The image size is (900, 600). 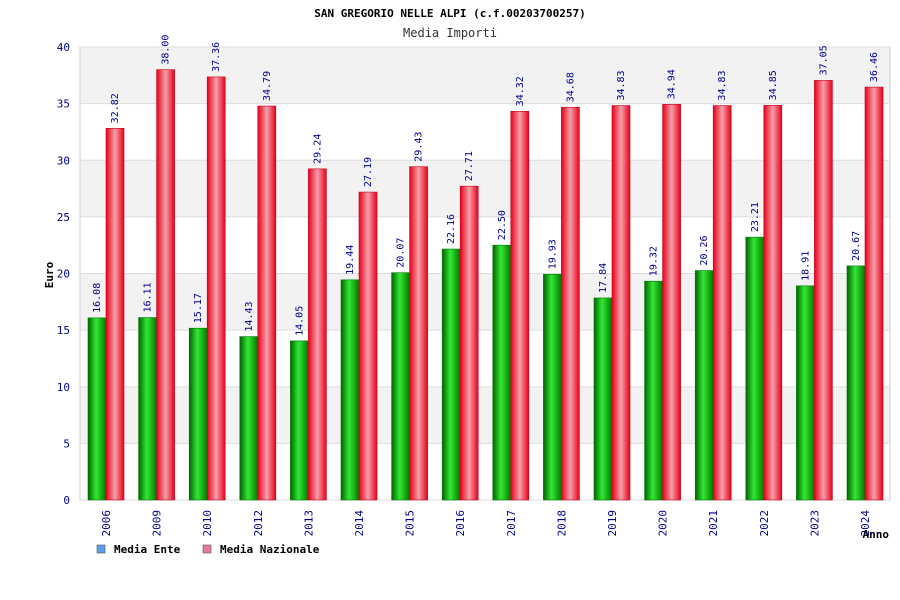 What do you see at coordinates (359, 523) in the screenshot?
I see `x-tick-label: 2014` at bounding box center [359, 523].